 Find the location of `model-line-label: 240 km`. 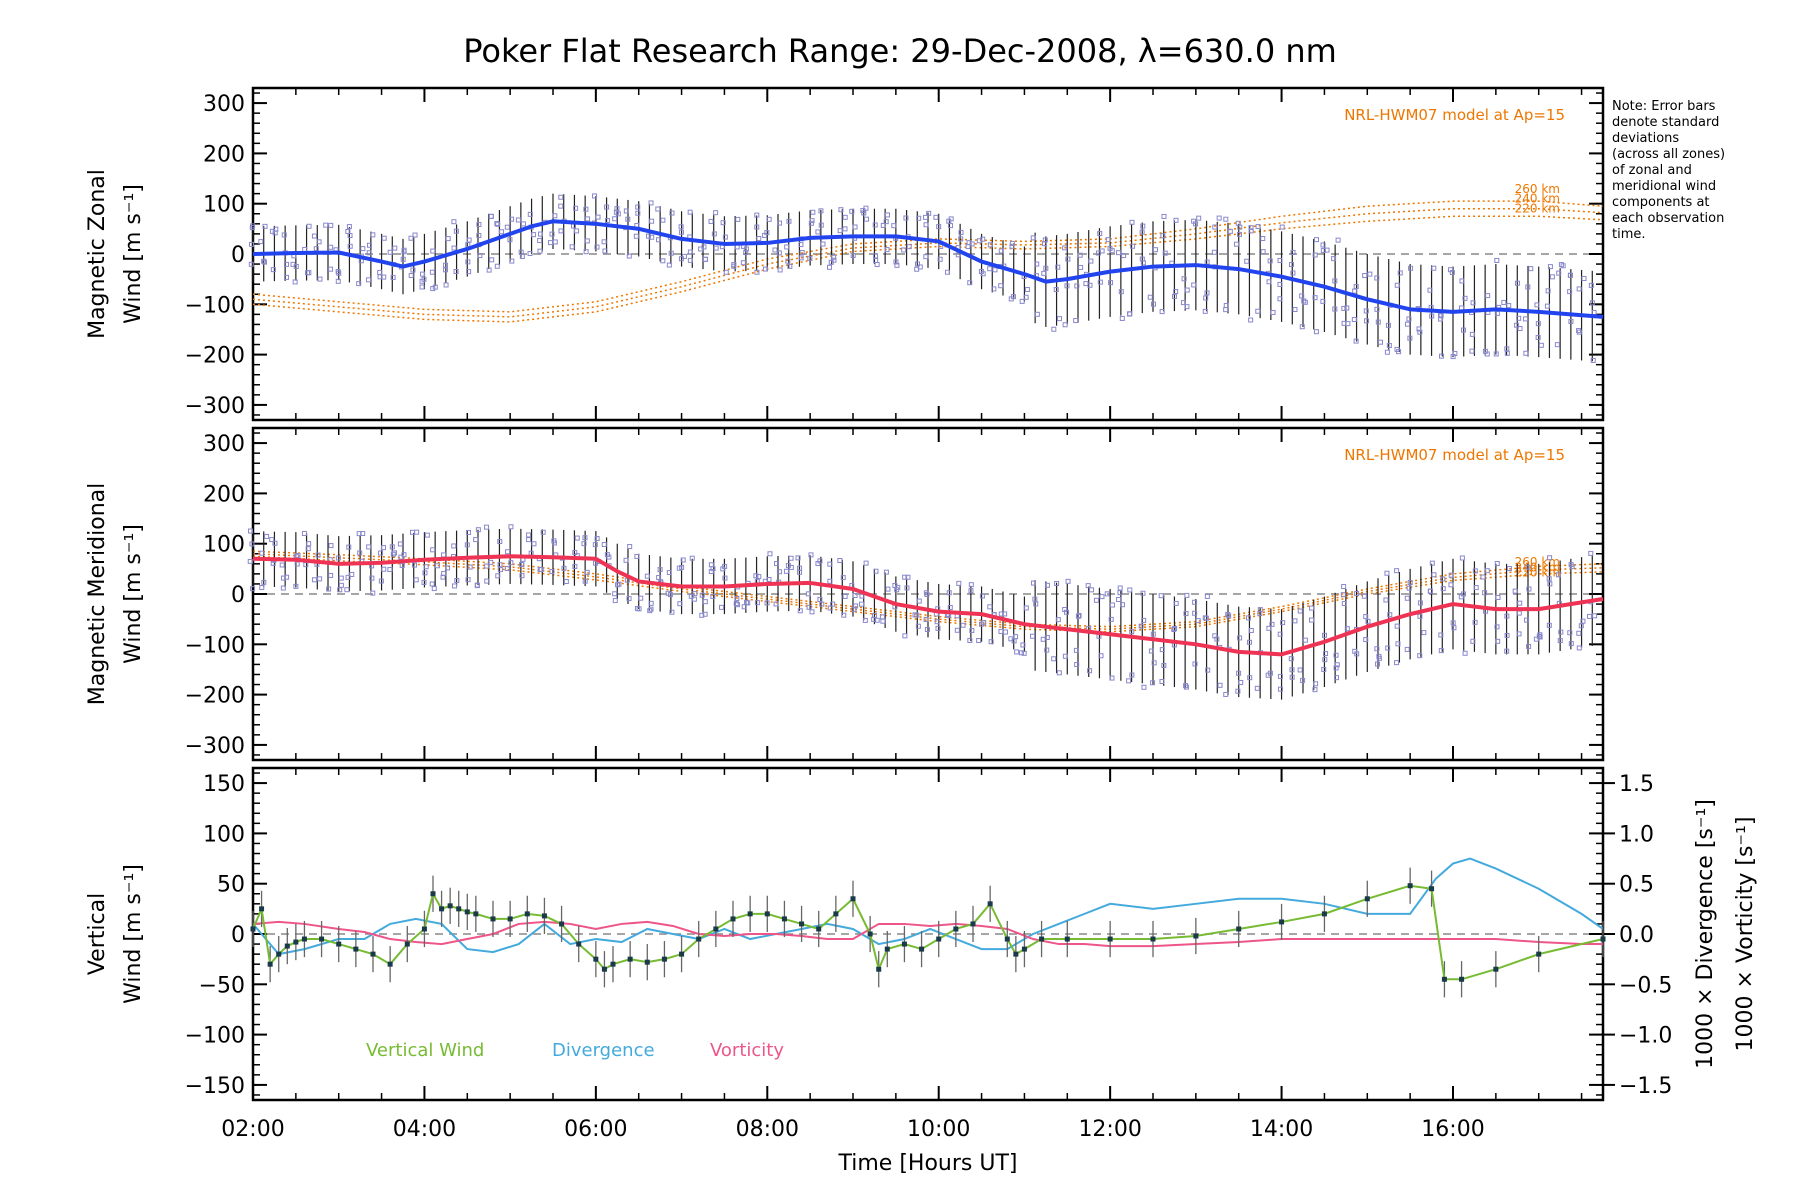

model-line-label: 240 km is located at coordinates (1537, 567).